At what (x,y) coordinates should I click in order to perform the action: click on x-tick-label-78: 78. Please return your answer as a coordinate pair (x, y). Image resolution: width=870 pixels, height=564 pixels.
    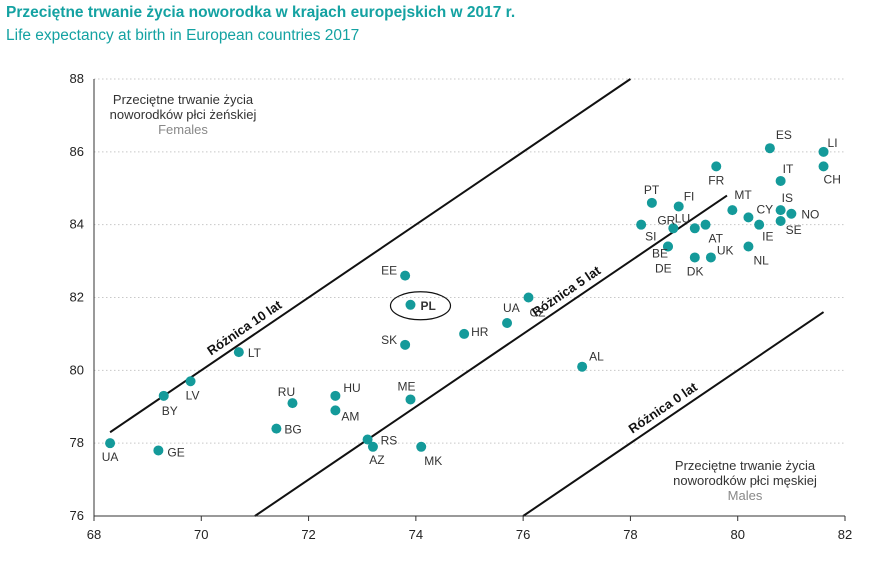
    Looking at the image, I should click on (630, 534).